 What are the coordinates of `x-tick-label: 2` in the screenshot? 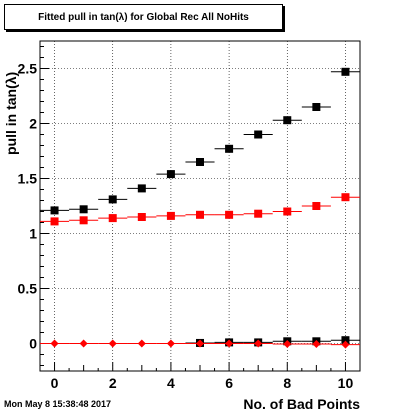 It's located at (113, 383).